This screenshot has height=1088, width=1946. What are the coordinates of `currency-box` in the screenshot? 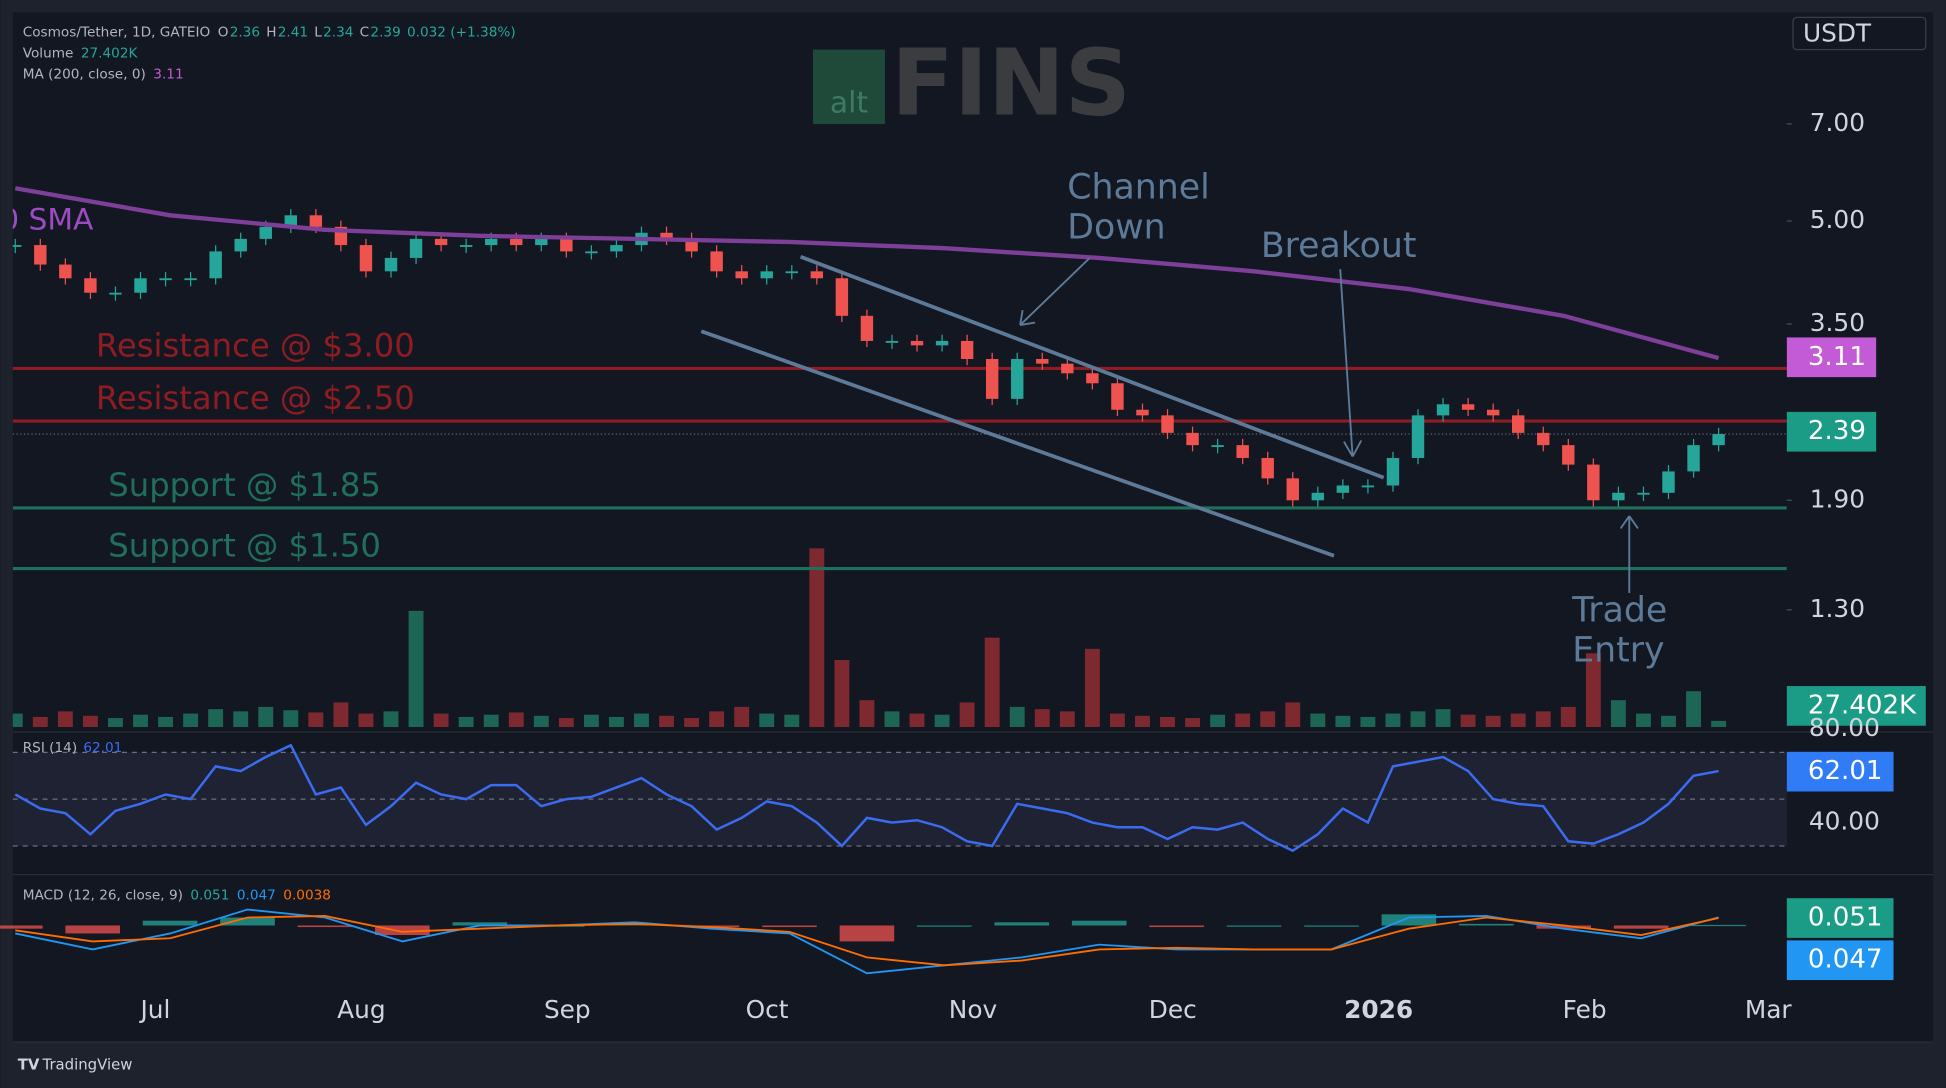 It's located at (1859, 33).